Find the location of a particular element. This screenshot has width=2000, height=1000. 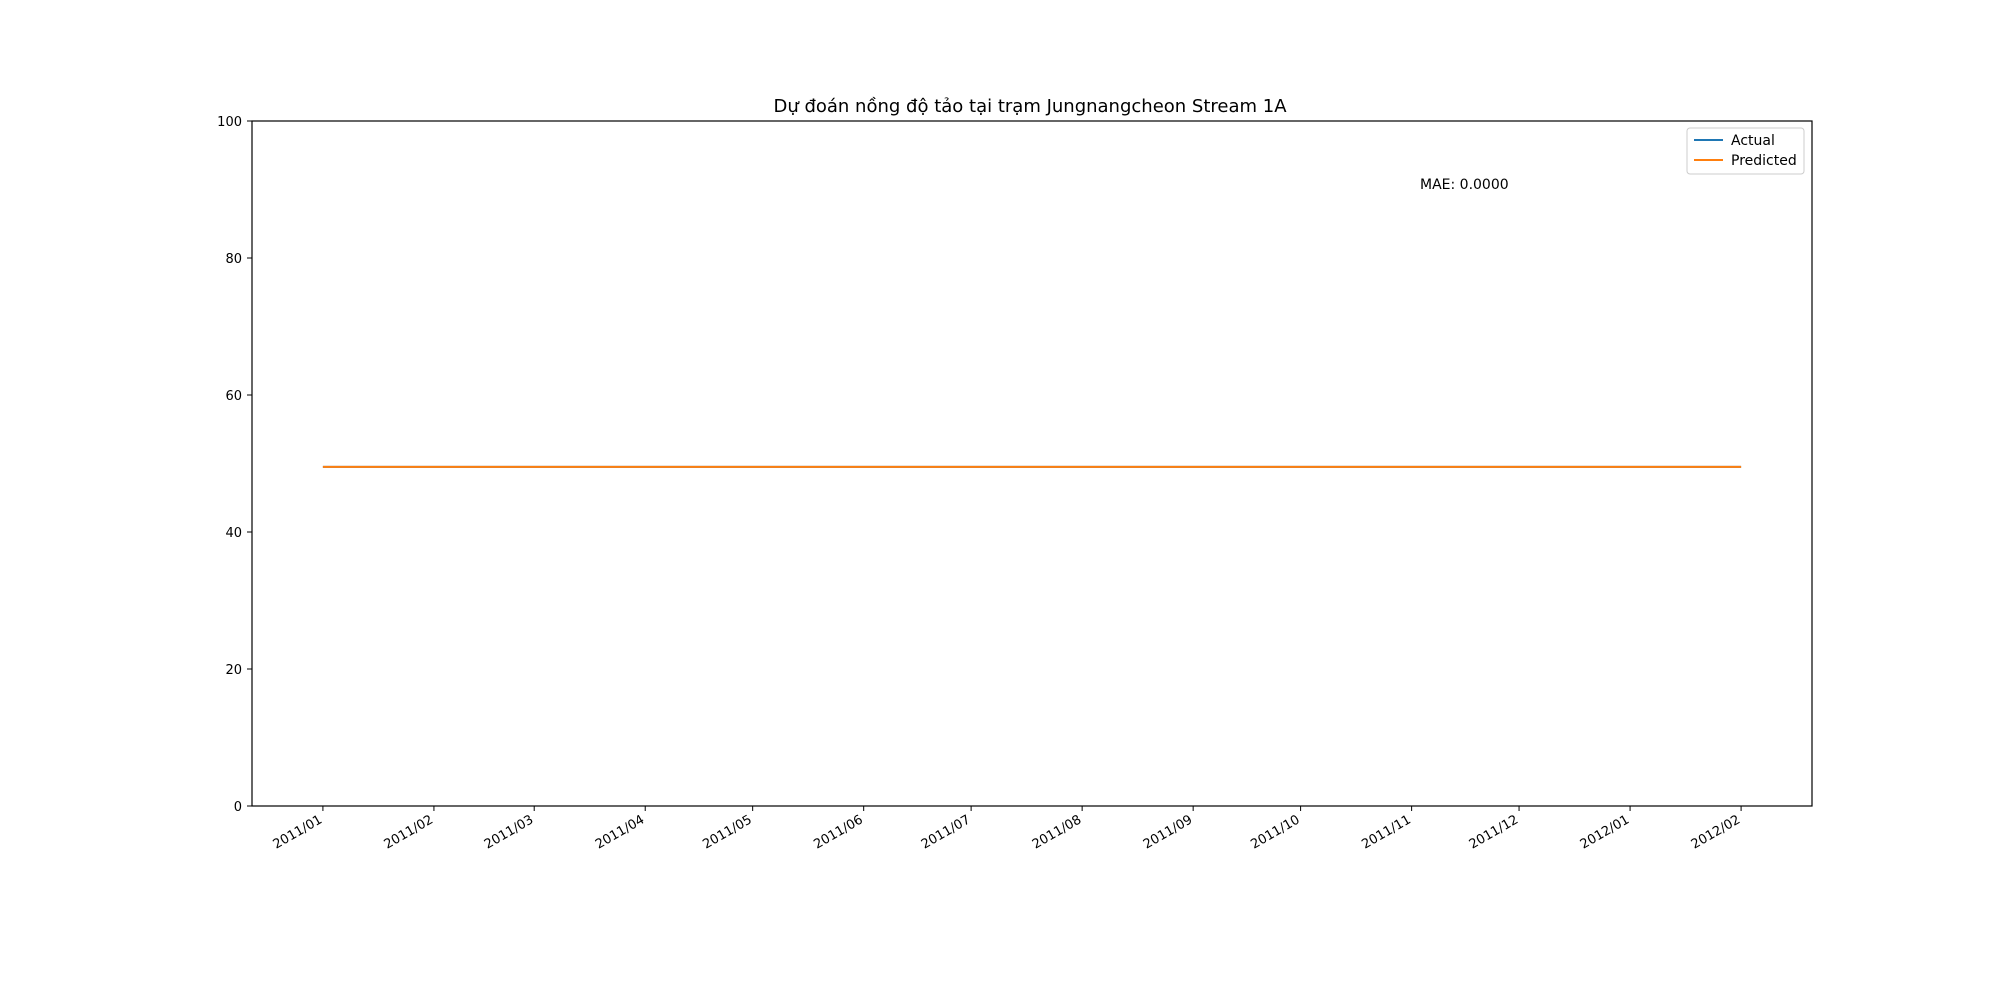

x-tick-label: 2011/04 is located at coordinates (620, 832).